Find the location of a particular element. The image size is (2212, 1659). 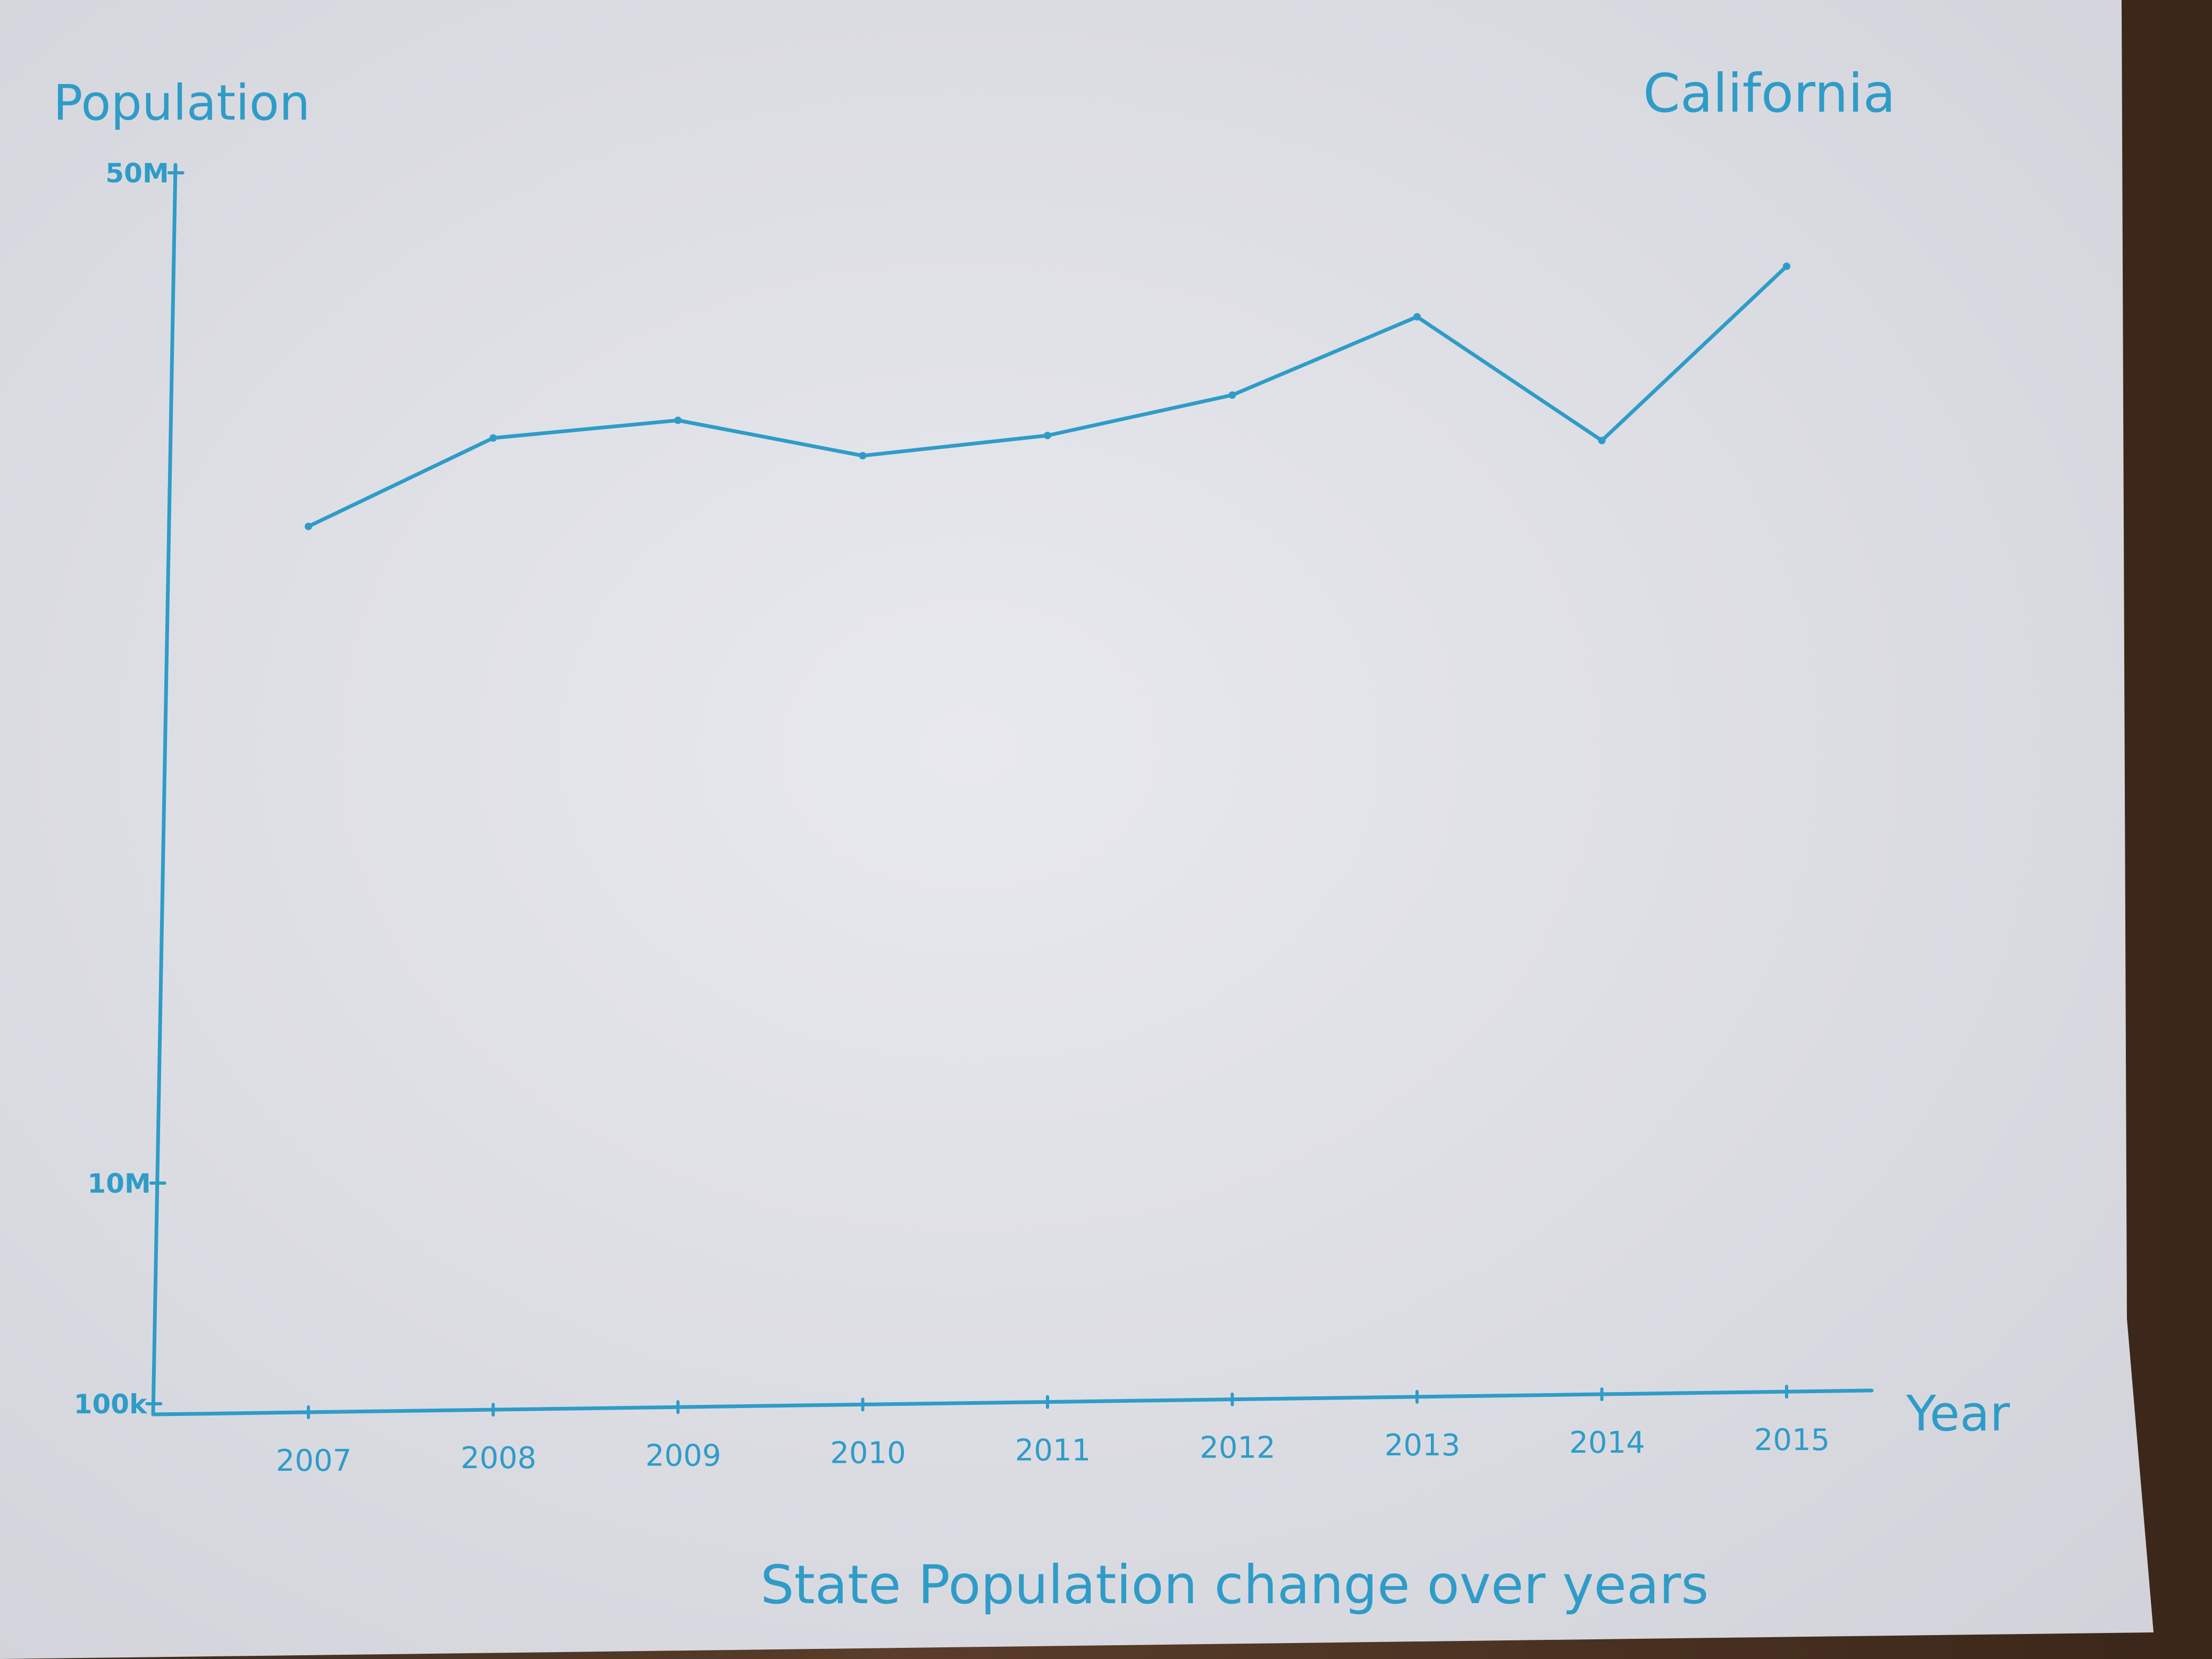

y-tick-label: 100k is located at coordinates (111, 1404).